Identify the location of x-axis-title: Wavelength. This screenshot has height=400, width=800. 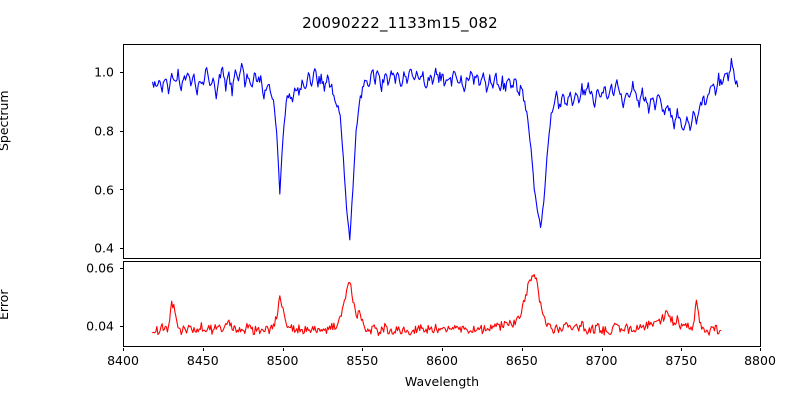
(442, 381).